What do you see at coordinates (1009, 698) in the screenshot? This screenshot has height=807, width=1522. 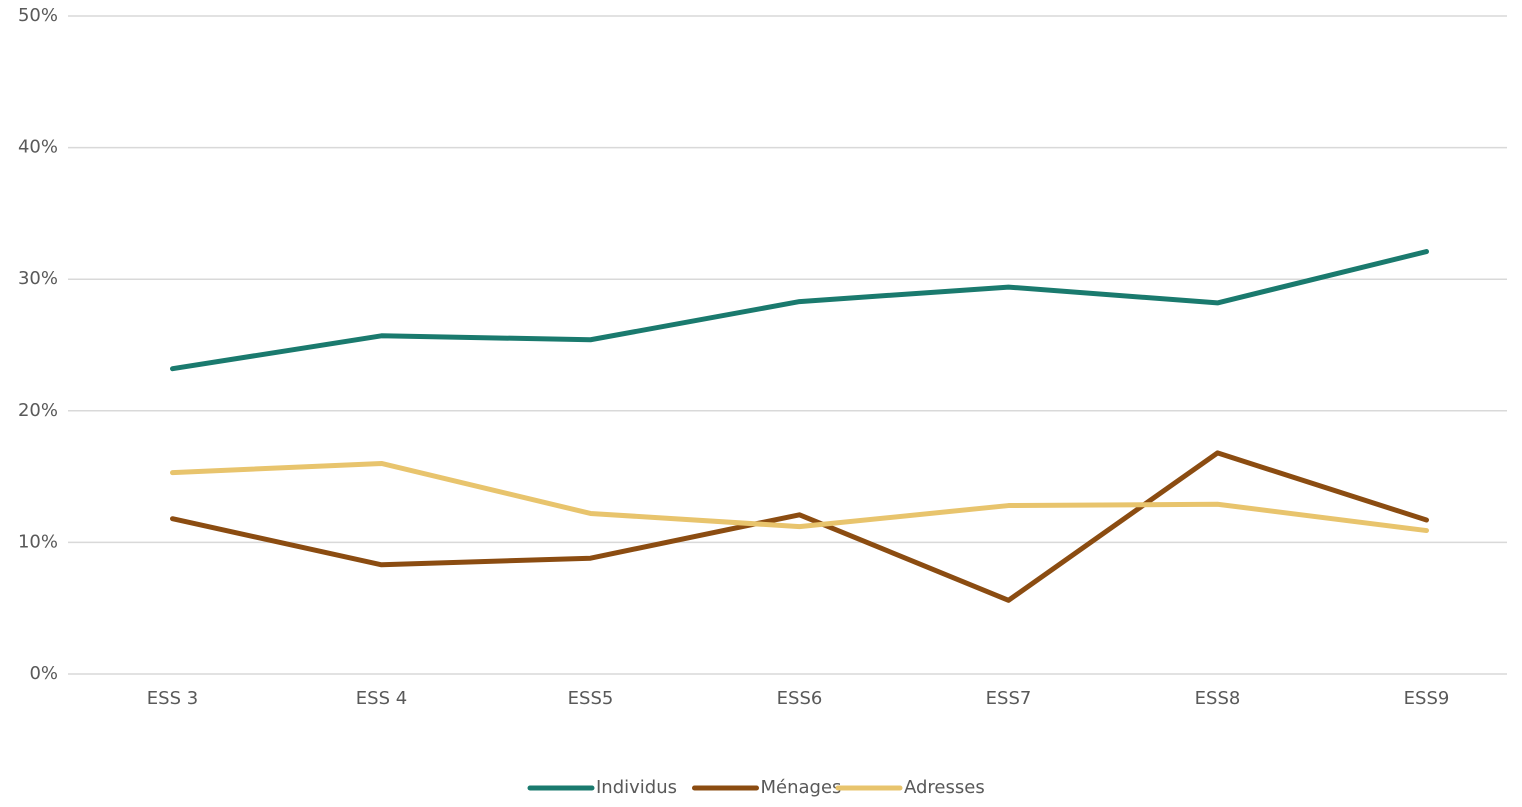 I see `x-tick-label: ESS7` at bounding box center [1009, 698].